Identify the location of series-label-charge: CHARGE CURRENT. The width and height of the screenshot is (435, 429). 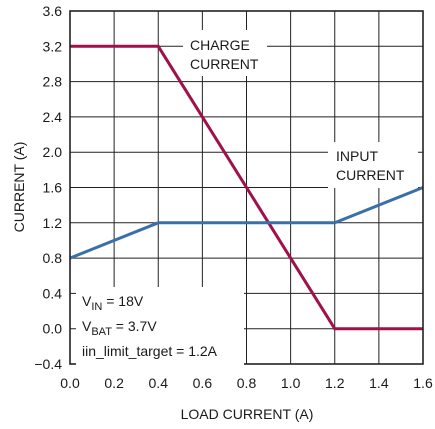
(225, 53).